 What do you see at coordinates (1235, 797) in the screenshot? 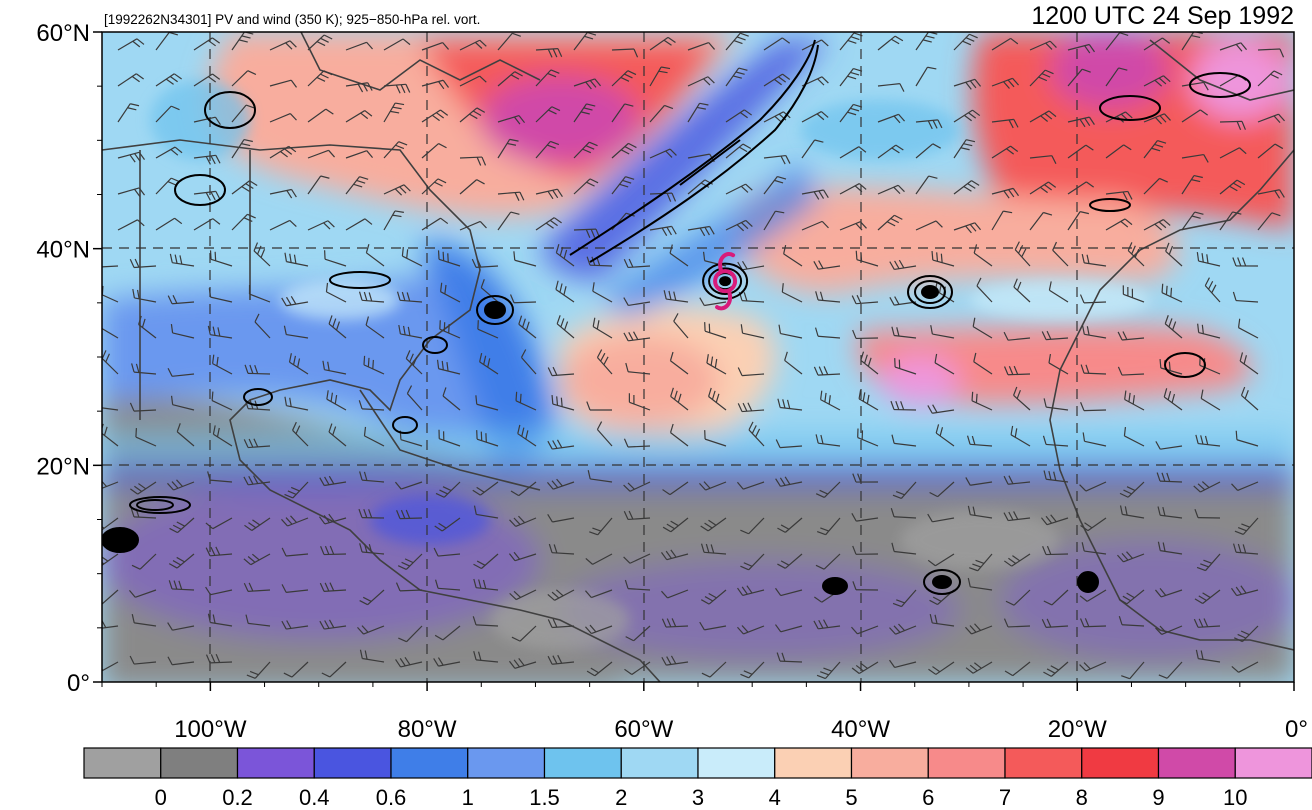
I see `colorbar-level-label: 10` at bounding box center [1235, 797].